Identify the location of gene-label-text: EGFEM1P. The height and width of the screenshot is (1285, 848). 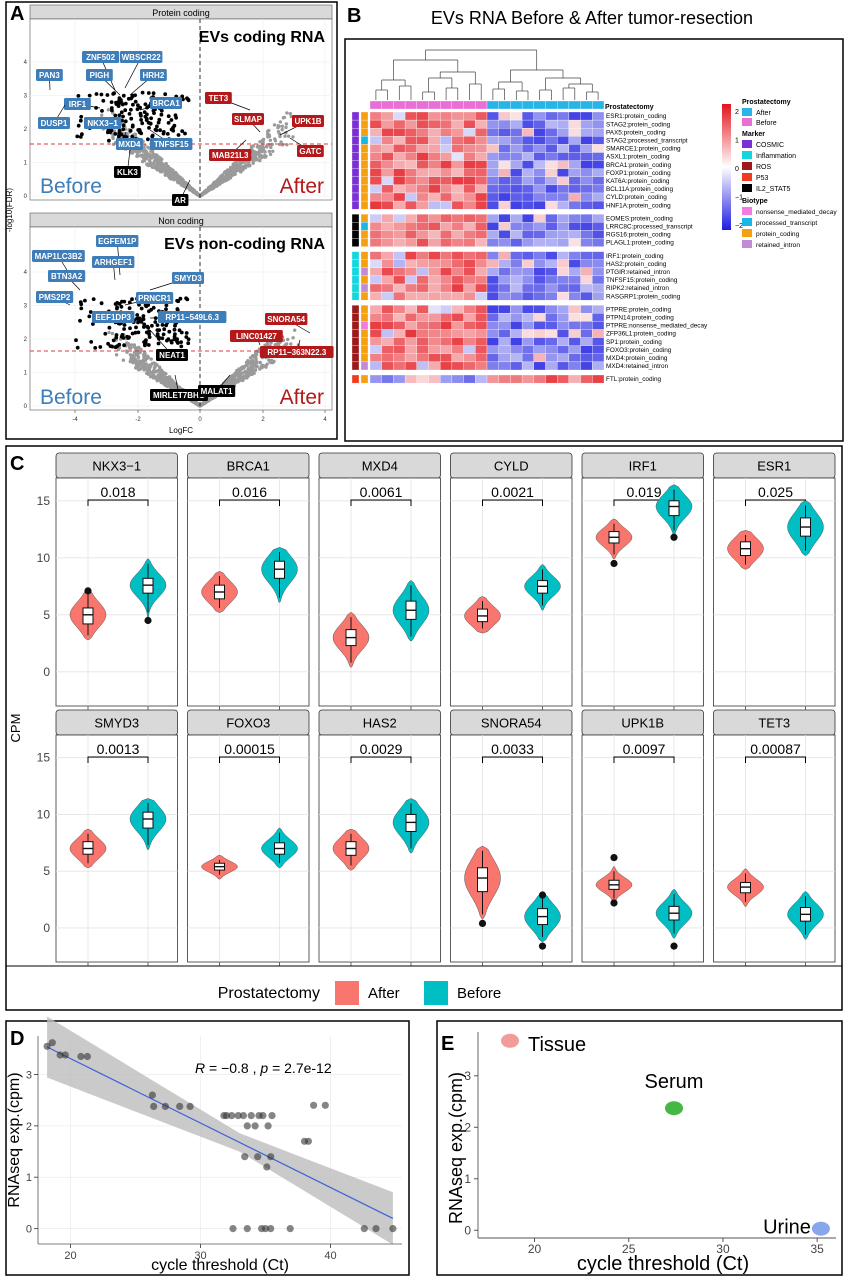
(117, 241).